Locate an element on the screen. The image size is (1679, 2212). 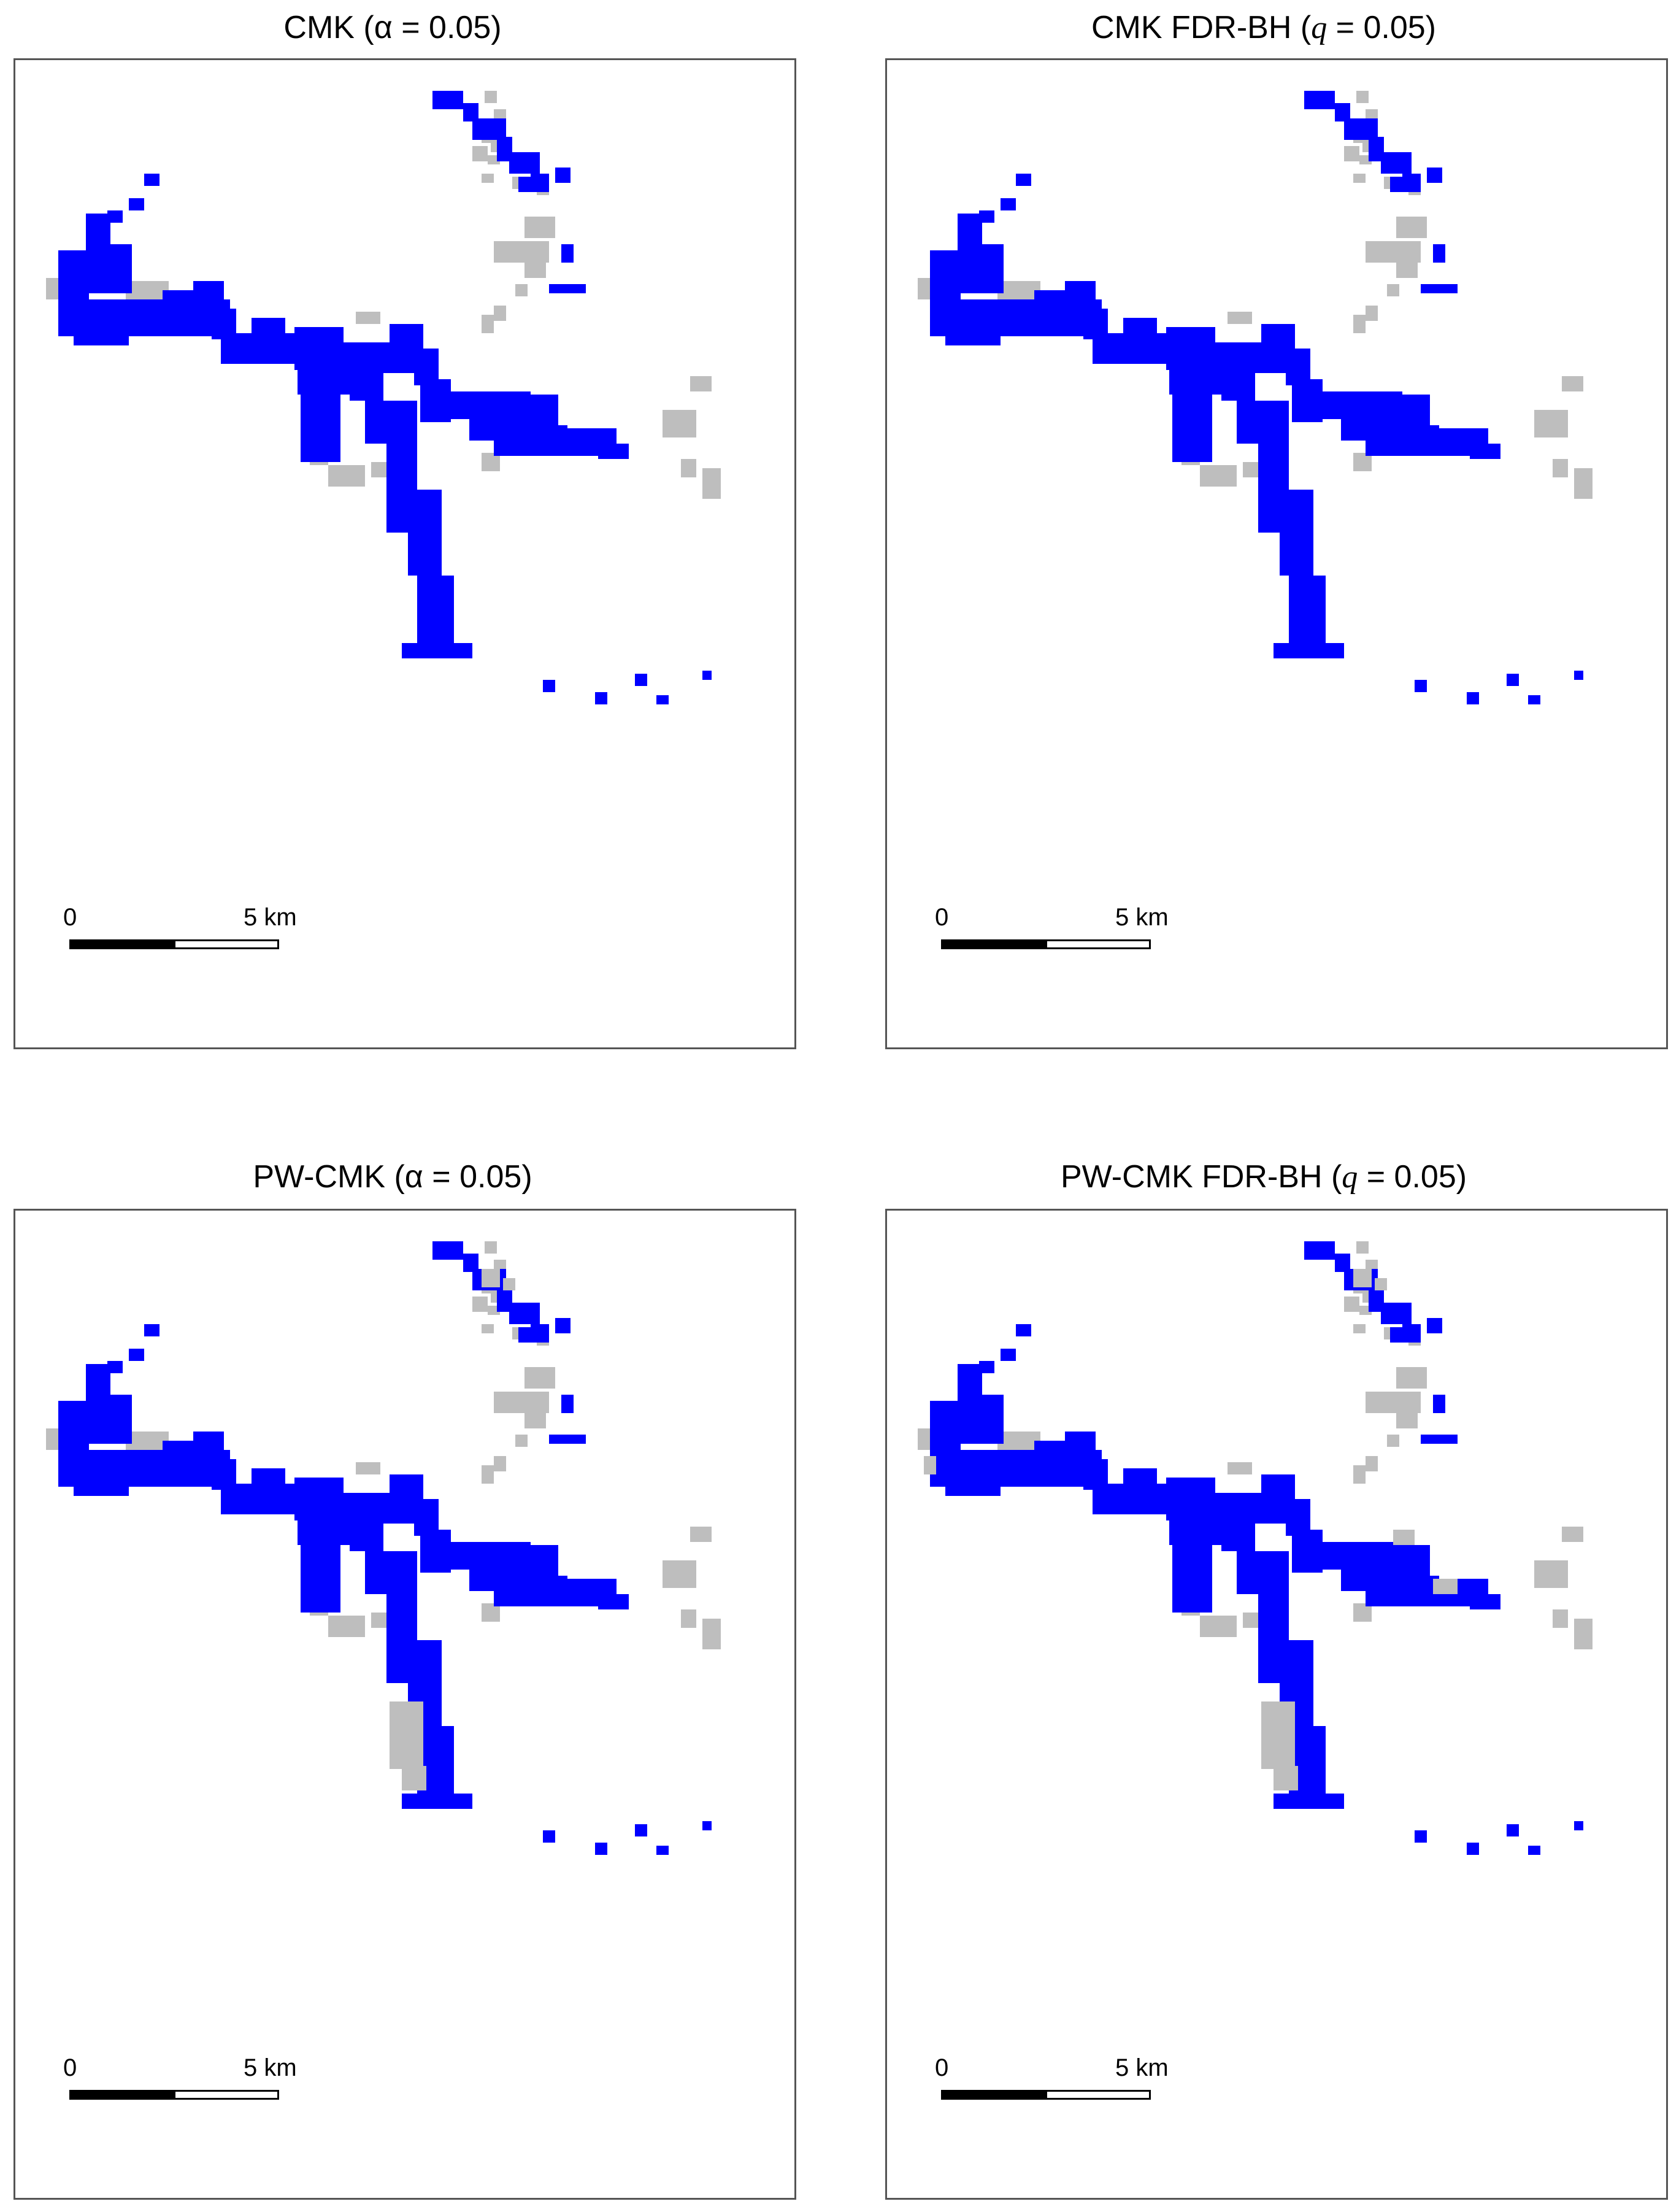
scalebar-white-segment is located at coordinates (227, 944).